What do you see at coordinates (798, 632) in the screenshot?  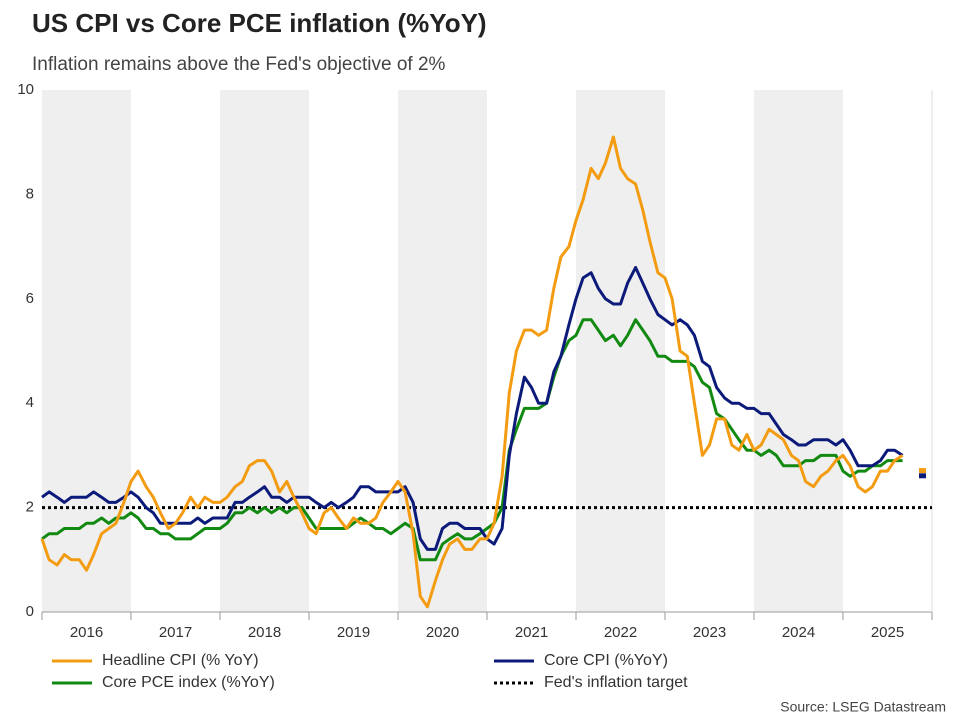 I see `x-tick-label: 2024` at bounding box center [798, 632].